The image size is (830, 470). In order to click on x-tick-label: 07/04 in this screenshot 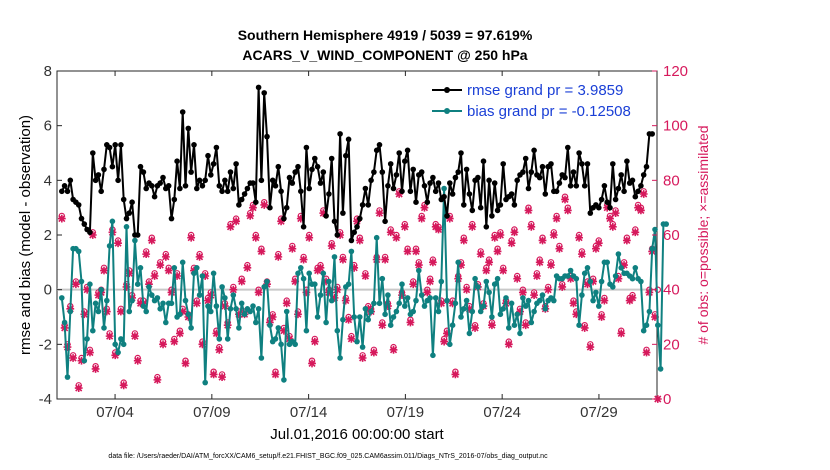, I will do `click(115, 412)`.